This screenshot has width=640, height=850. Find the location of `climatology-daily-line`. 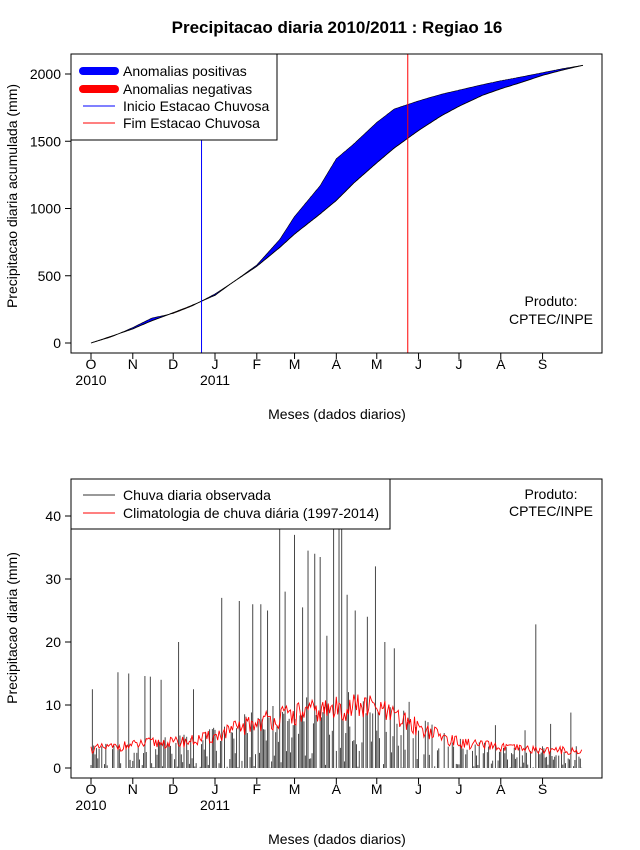

climatology-daily-line is located at coordinates (336, 725).